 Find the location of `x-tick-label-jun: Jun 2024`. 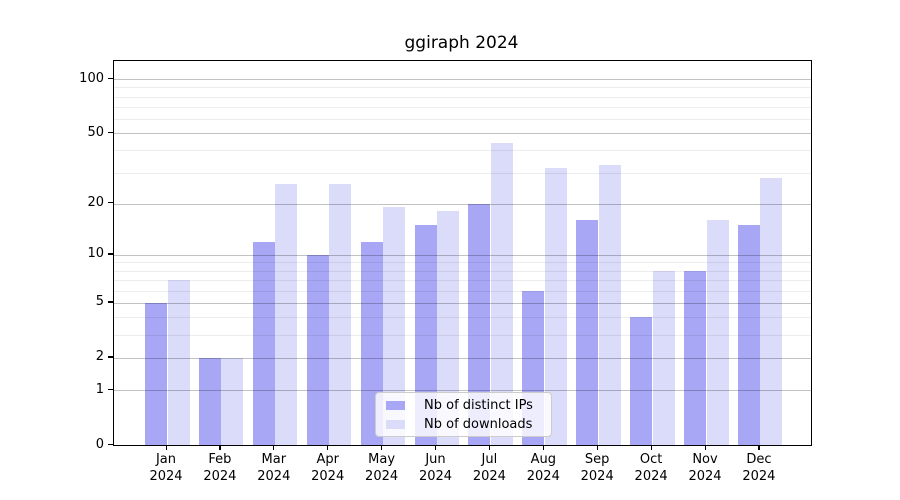

x-tick-label-jun: Jun 2024 is located at coordinates (435, 468).